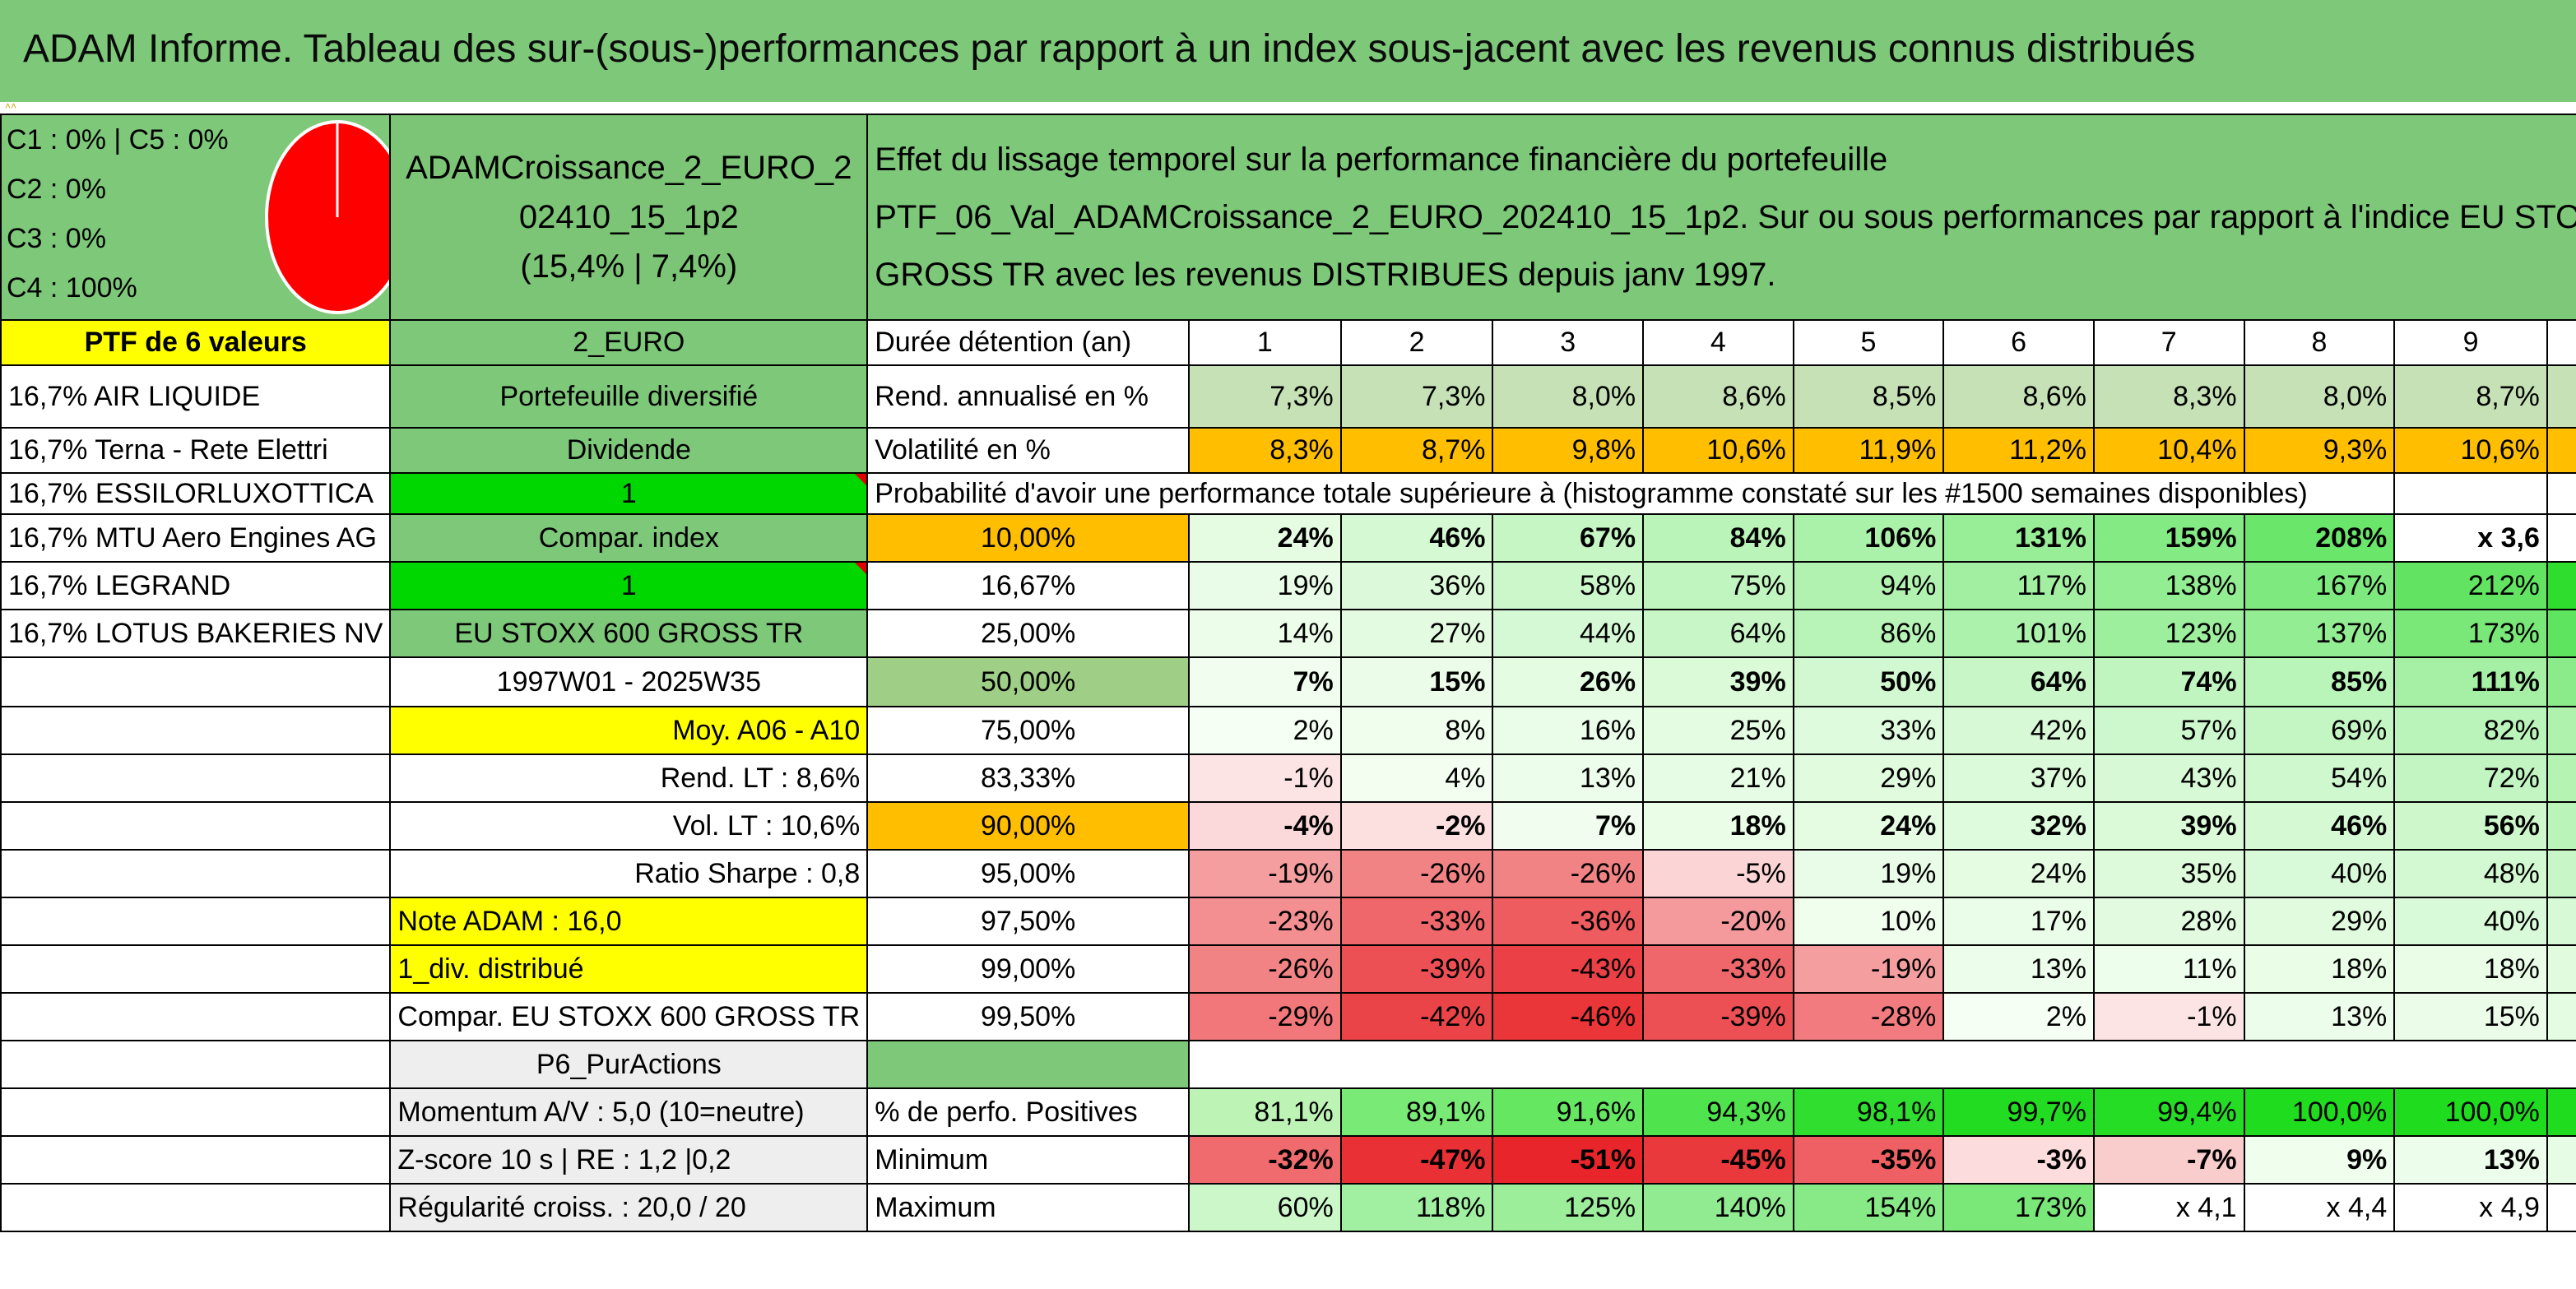  Describe the element at coordinates (1416, 681) in the screenshot. I see `quantile-value: 15%` at that location.